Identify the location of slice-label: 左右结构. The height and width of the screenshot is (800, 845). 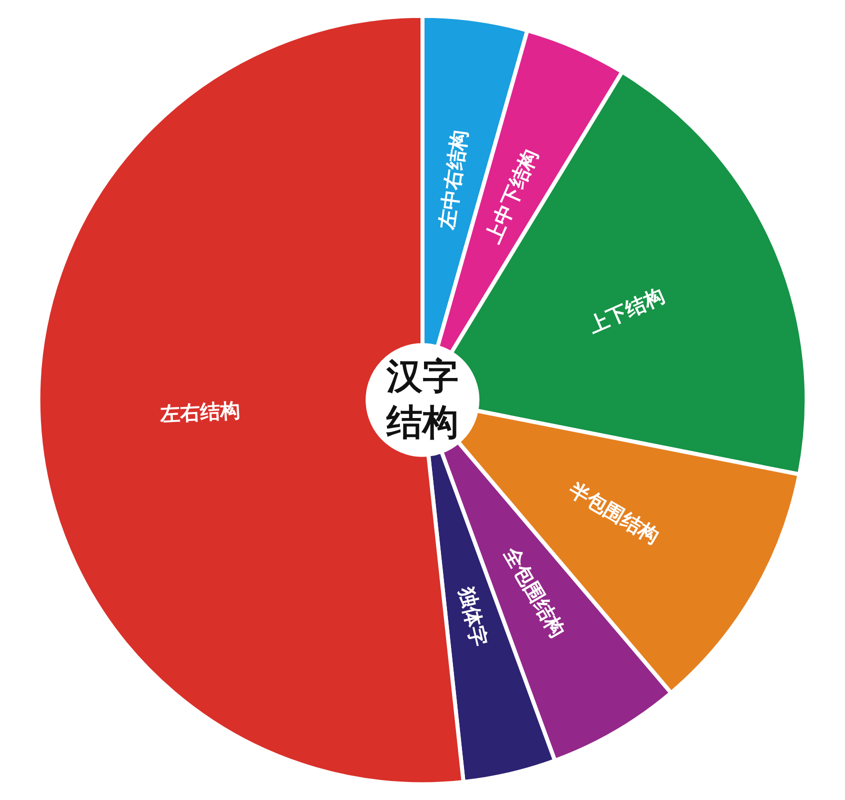
(199, 412).